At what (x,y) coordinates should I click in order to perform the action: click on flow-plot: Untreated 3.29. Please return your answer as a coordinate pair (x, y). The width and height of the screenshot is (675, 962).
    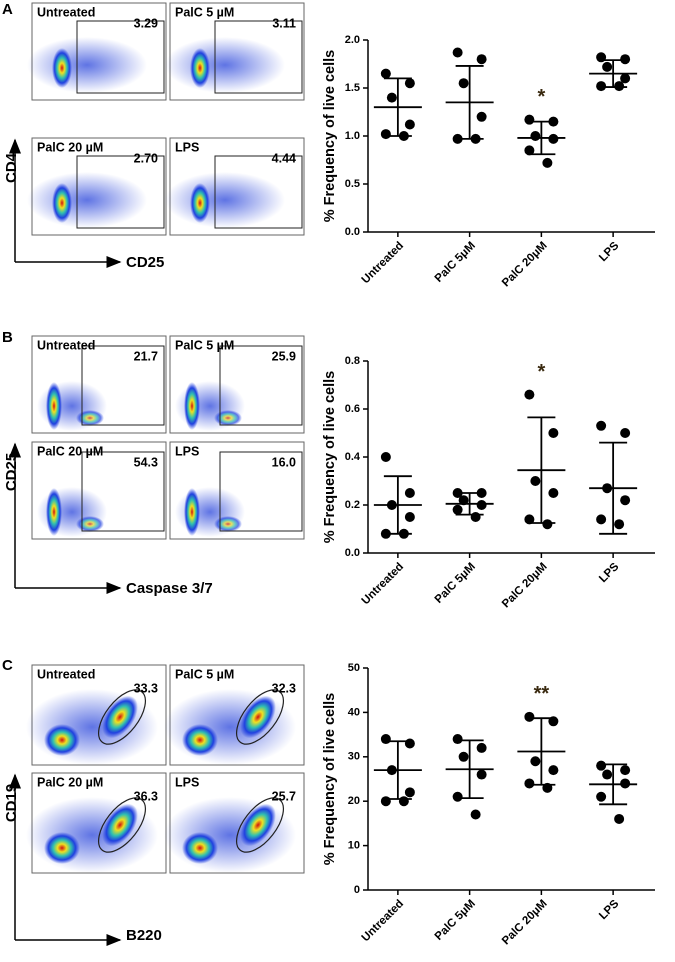
    Looking at the image, I should click on (97, 51).